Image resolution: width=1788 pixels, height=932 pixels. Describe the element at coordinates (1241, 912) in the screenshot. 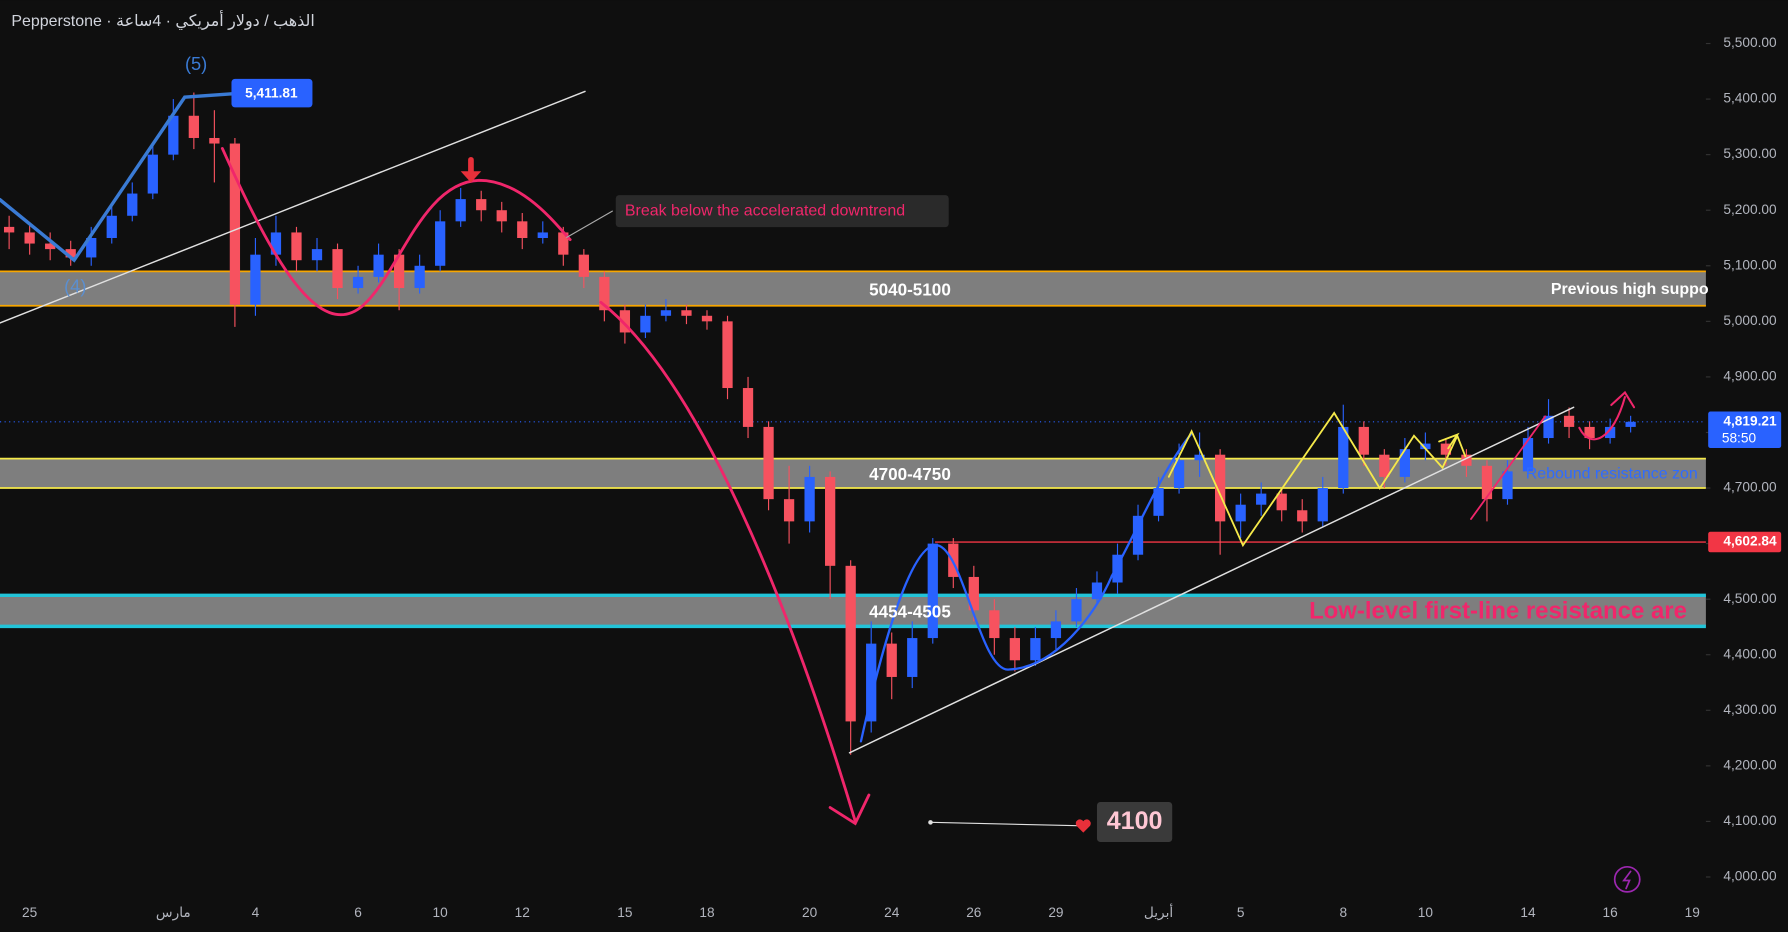

I see `x-tick-label: 5` at that location.